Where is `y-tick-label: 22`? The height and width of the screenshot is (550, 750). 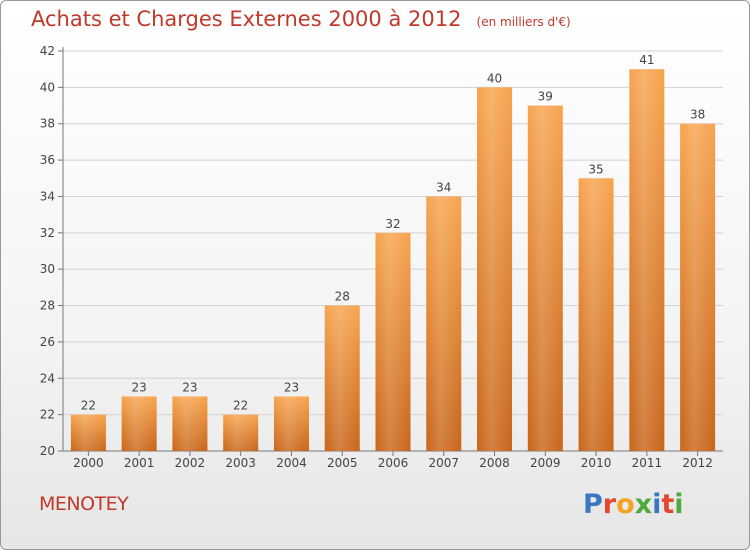 y-tick-label: 22 is located at coordinates (47, 415).